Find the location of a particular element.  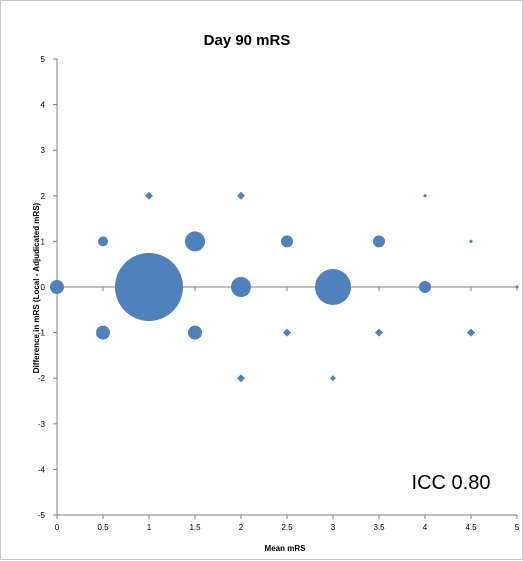

x-tick-label: 2 is located at coordinates (241, 527).